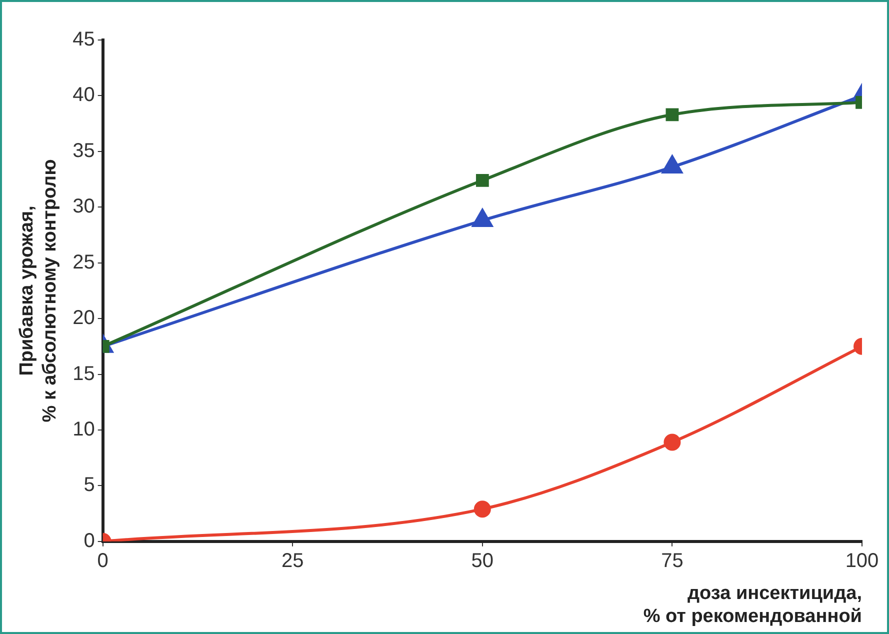 The image size is (889, 634). What do you see at coordinates (672, 561) in the screenshot?
I see `x-tick-label: 75` at bounding box center [672, 561].